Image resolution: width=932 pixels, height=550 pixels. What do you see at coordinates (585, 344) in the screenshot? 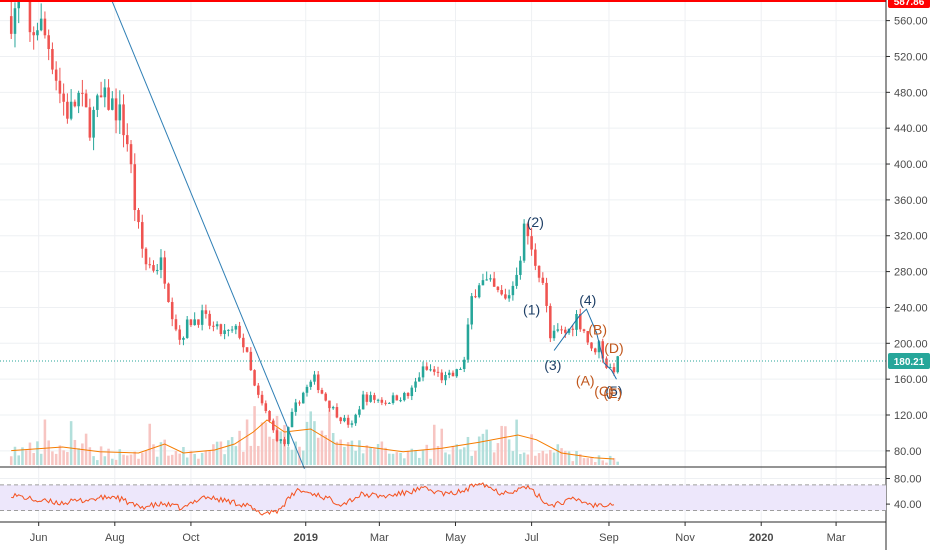
I see `wave-count-path` at bounding box center [585, 344].